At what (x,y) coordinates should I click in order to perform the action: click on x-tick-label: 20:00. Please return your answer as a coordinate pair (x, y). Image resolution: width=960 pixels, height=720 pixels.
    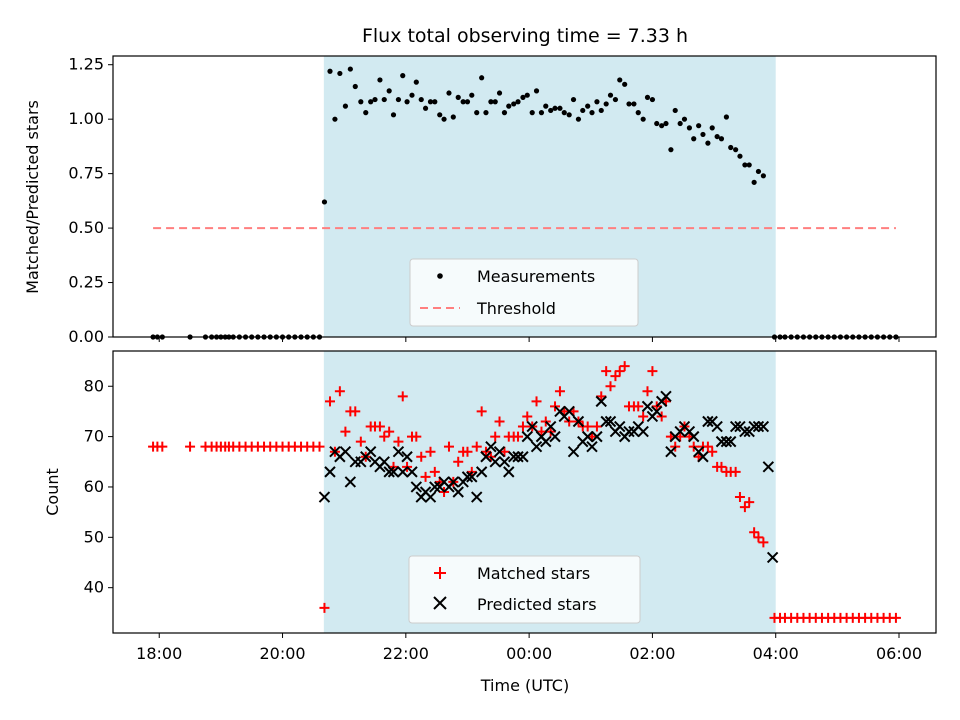
    Looking at the image, I should click on (282, 653).